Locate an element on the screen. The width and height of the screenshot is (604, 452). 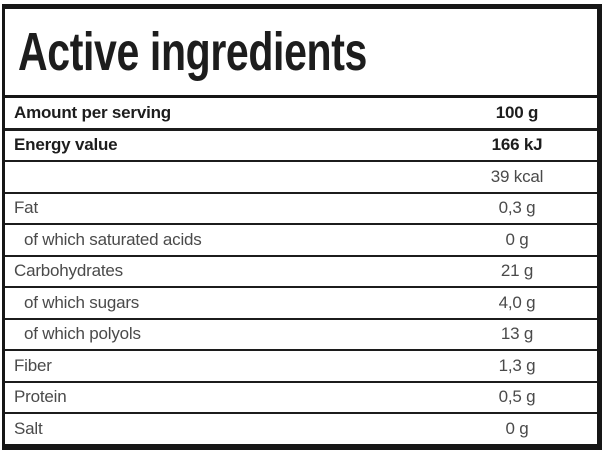
row-value: 0,5 g is located at coordinates (517, 397).